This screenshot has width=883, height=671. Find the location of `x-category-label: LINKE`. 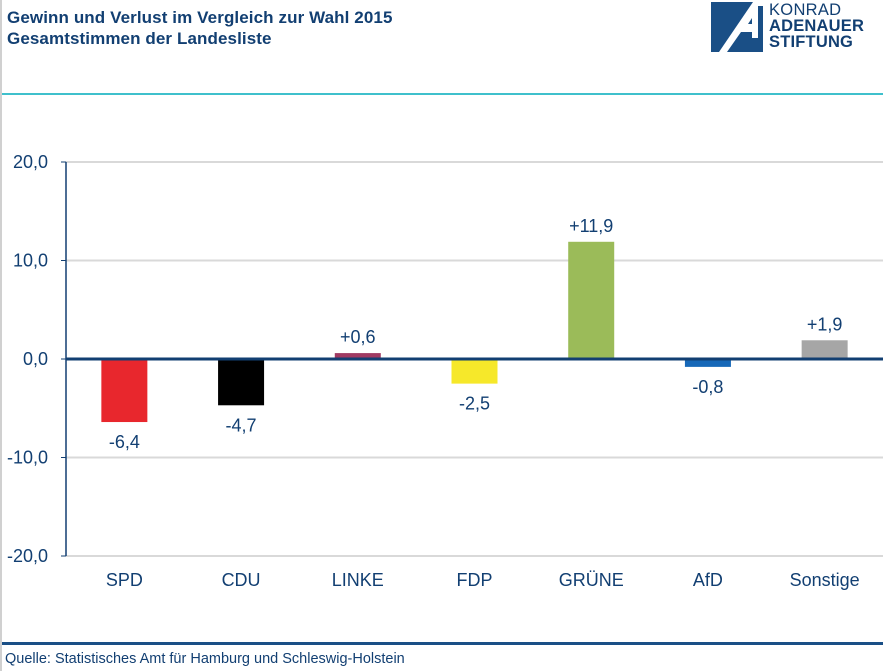

x-category-label: LINKE is located at coordinates (358, 580).